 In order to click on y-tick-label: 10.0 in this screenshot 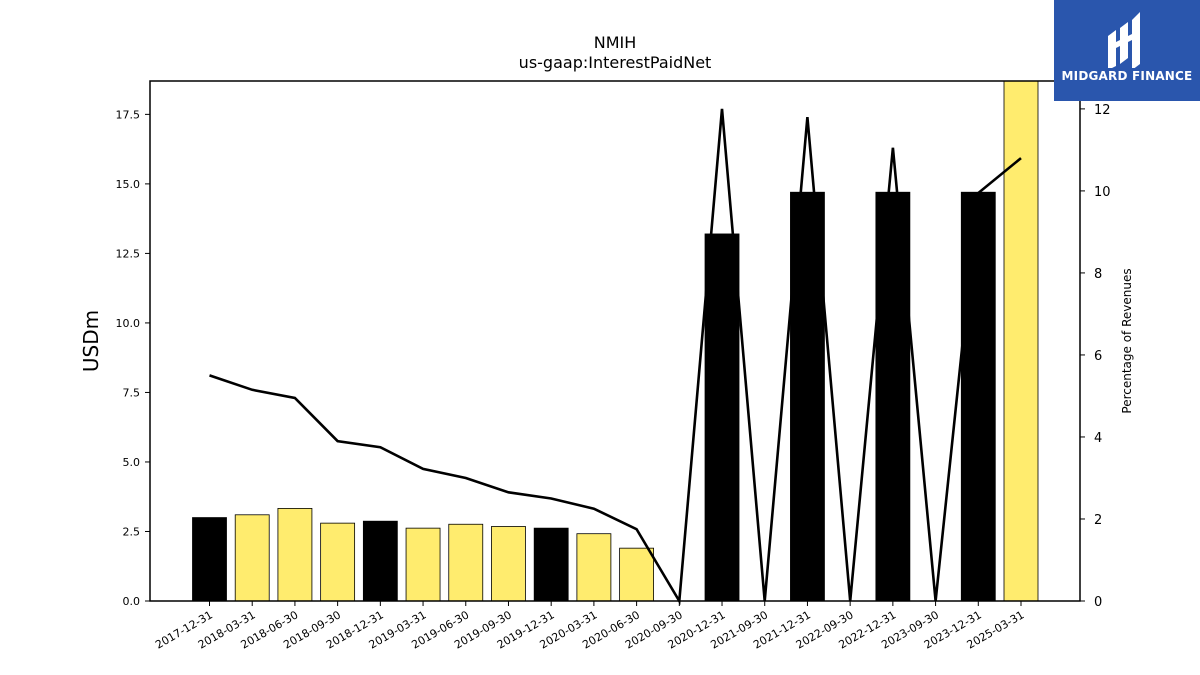, I will do `click(128, 323)`.